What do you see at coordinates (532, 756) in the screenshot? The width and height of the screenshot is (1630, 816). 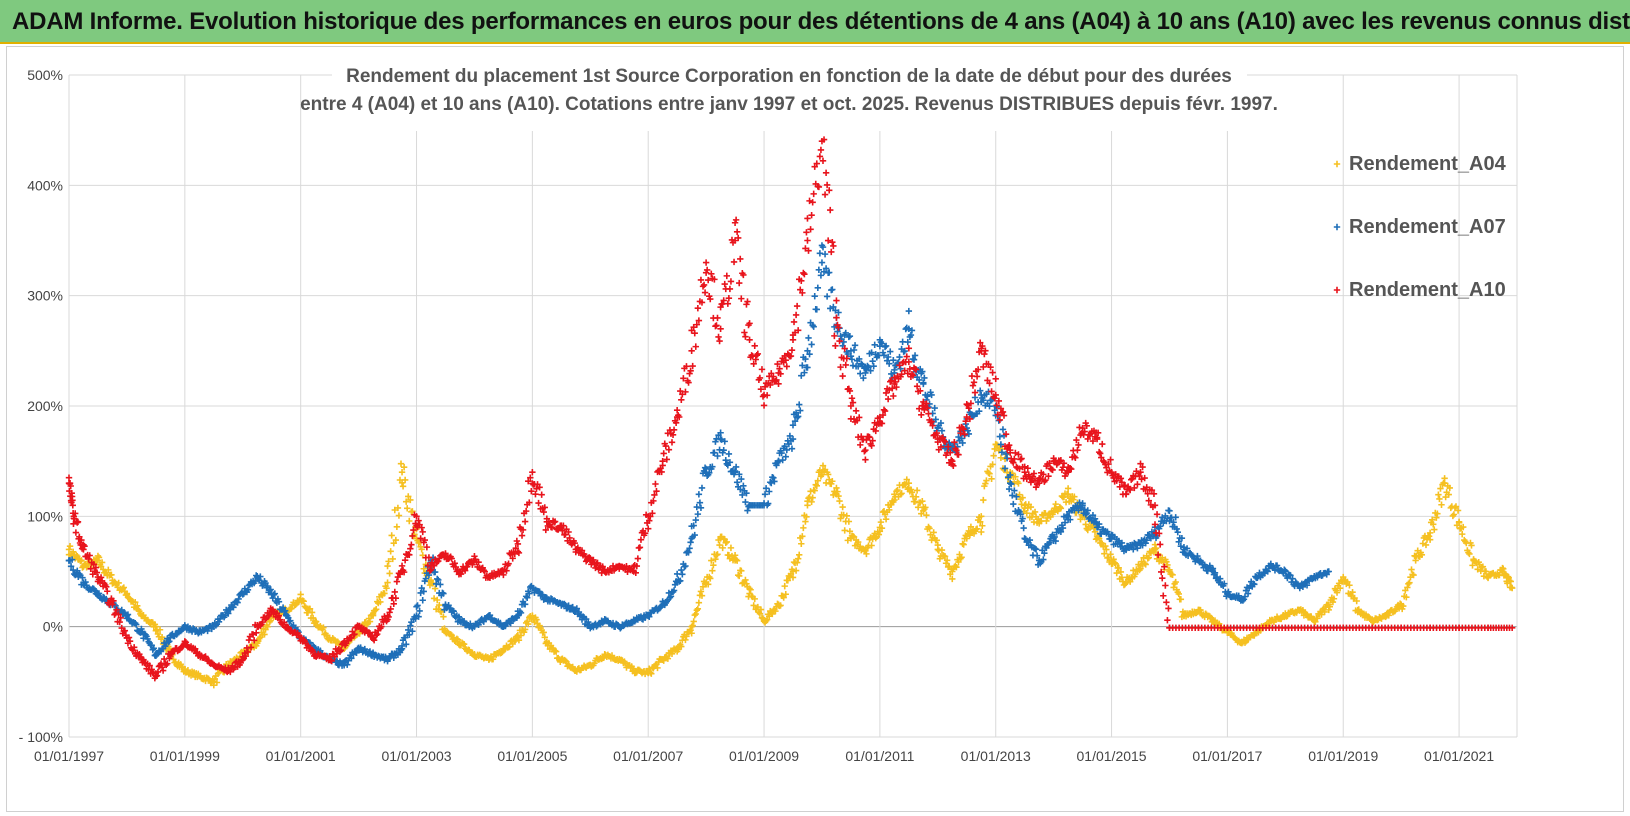 I see `x-tick-label: 01/01/2005` at bounding box center [532, 756].